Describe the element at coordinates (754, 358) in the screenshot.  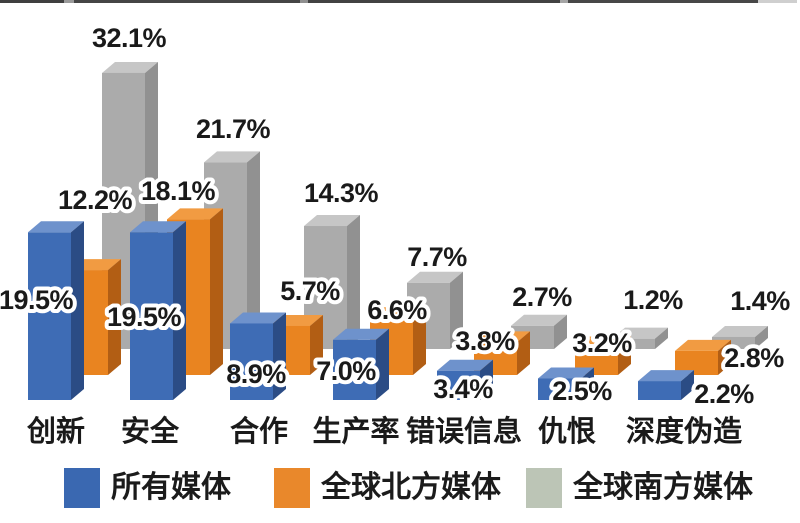
I see `value-label-global-north-media-6: 2.8%` at that location.